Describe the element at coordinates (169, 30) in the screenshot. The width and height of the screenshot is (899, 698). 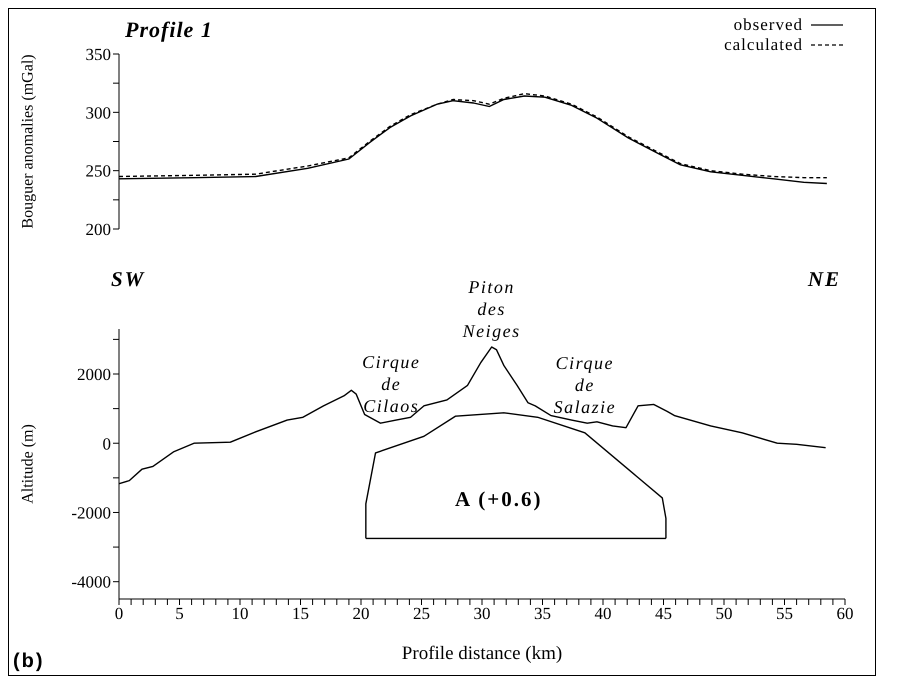
I see `chart-title: Profile 1` at that location.